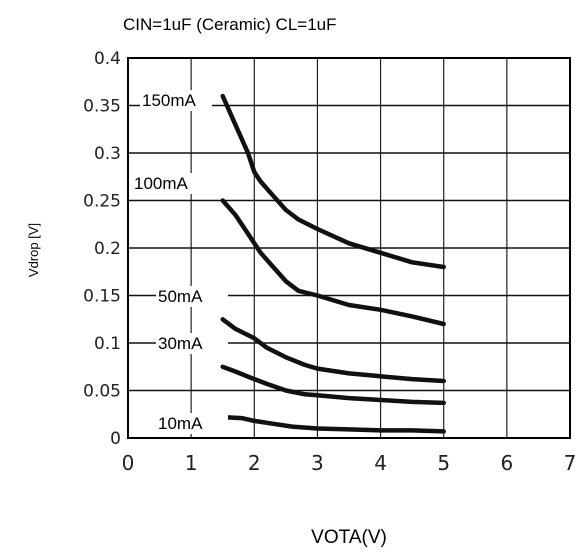 The image size is (583, 559). Describe the element at coordinates (506, 463) in the screenshot. I see `x-tick-label: 6` at that location.